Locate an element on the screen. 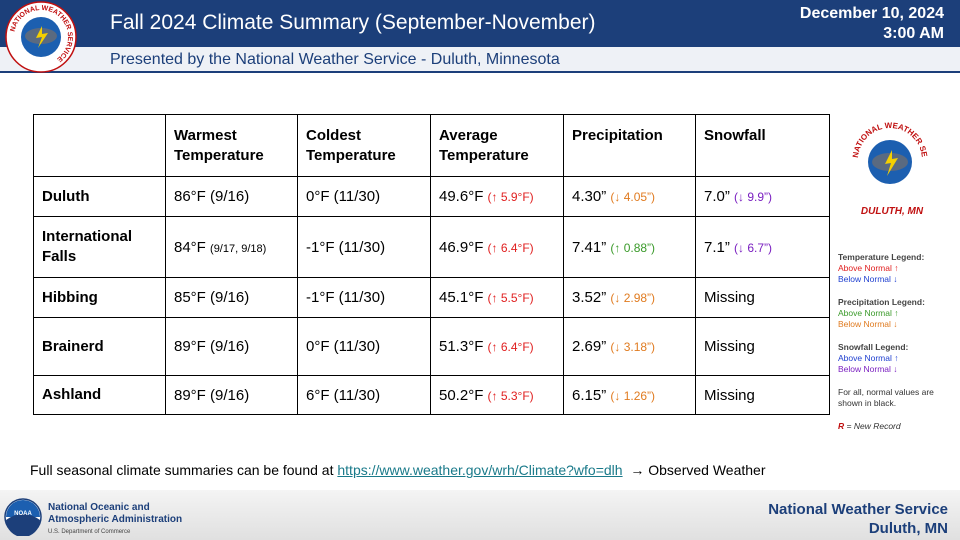 The image size is (960, 540). cell-value: 45.1°F is located at coordinates (461, 297).